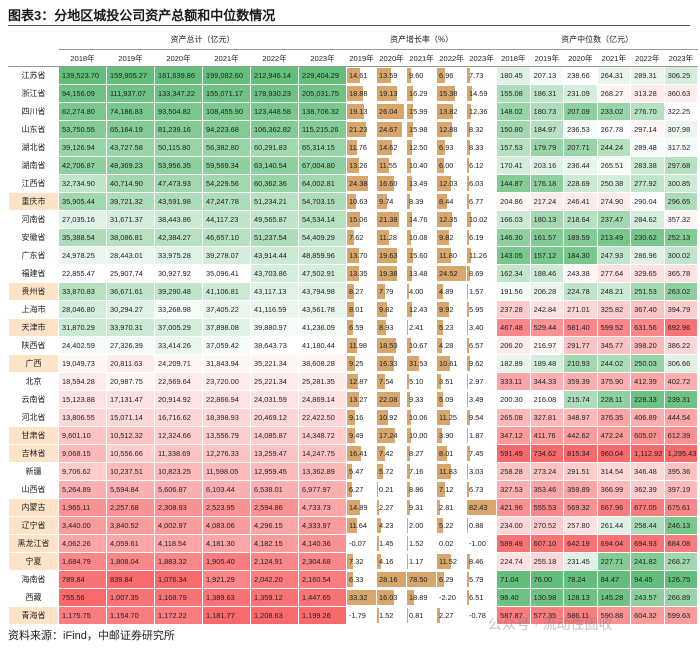  Describe the element at coordinates (511, 525) in the screenshot. I see `median-value: 234.00` at that location.